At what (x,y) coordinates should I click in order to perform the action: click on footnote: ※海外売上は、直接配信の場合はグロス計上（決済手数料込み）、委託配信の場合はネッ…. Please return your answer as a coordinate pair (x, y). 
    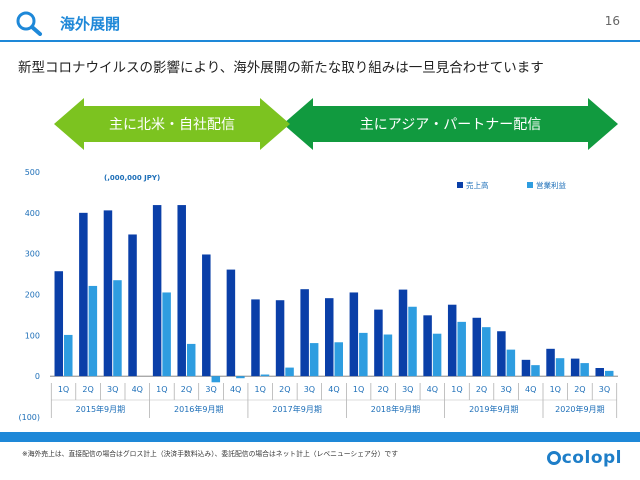
    Looking at the image, I should click on (210, 454).